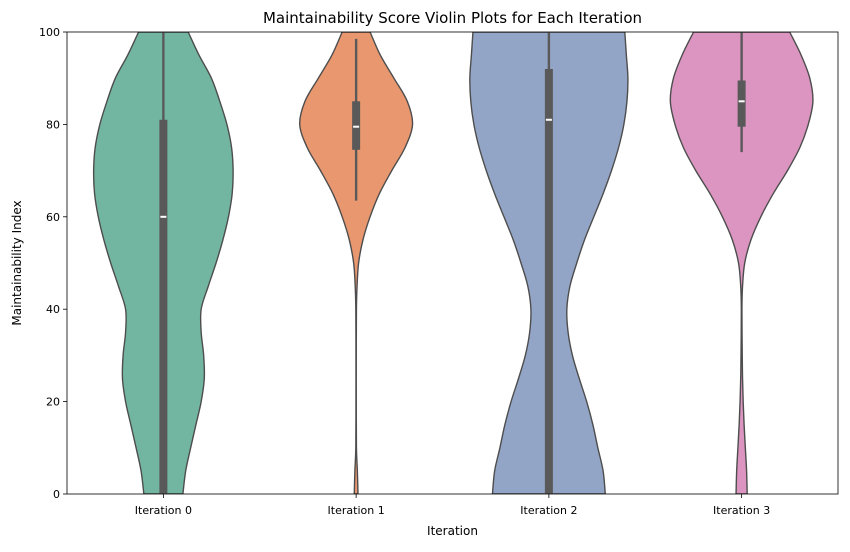  Describe the element at coordinates (49, 32) in the screenshot. I see `y-tick-label: 100` at that location.